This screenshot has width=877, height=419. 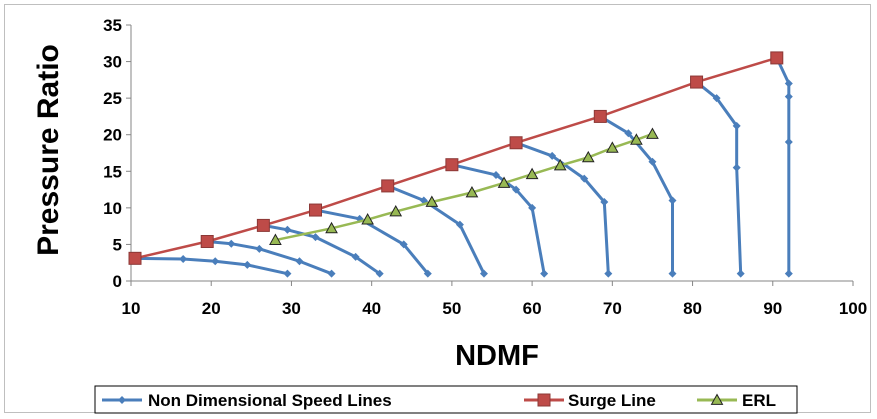 What do you see at coordinates (736, 400) in the screenshot?
I see `legend-item: ERL` at bounding box center [736, 400].